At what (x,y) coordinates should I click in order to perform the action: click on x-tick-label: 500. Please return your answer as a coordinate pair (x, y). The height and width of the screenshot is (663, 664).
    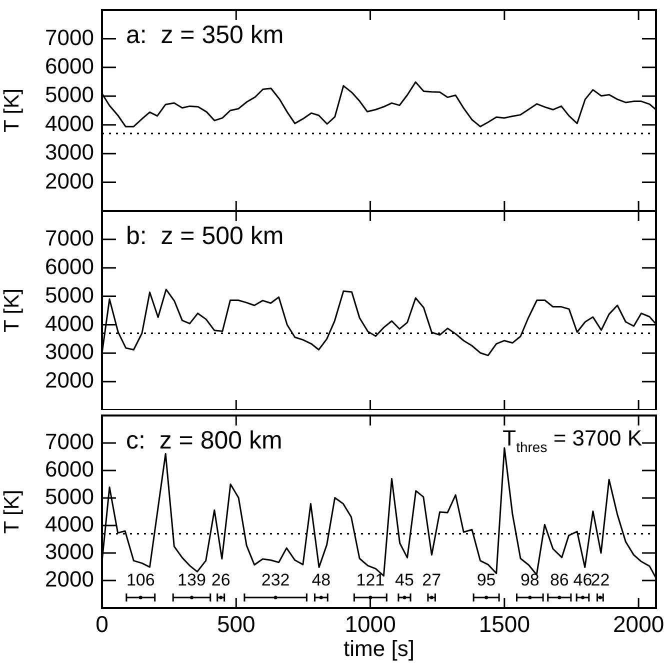
    Looking at the image, I should click on (236, 624).